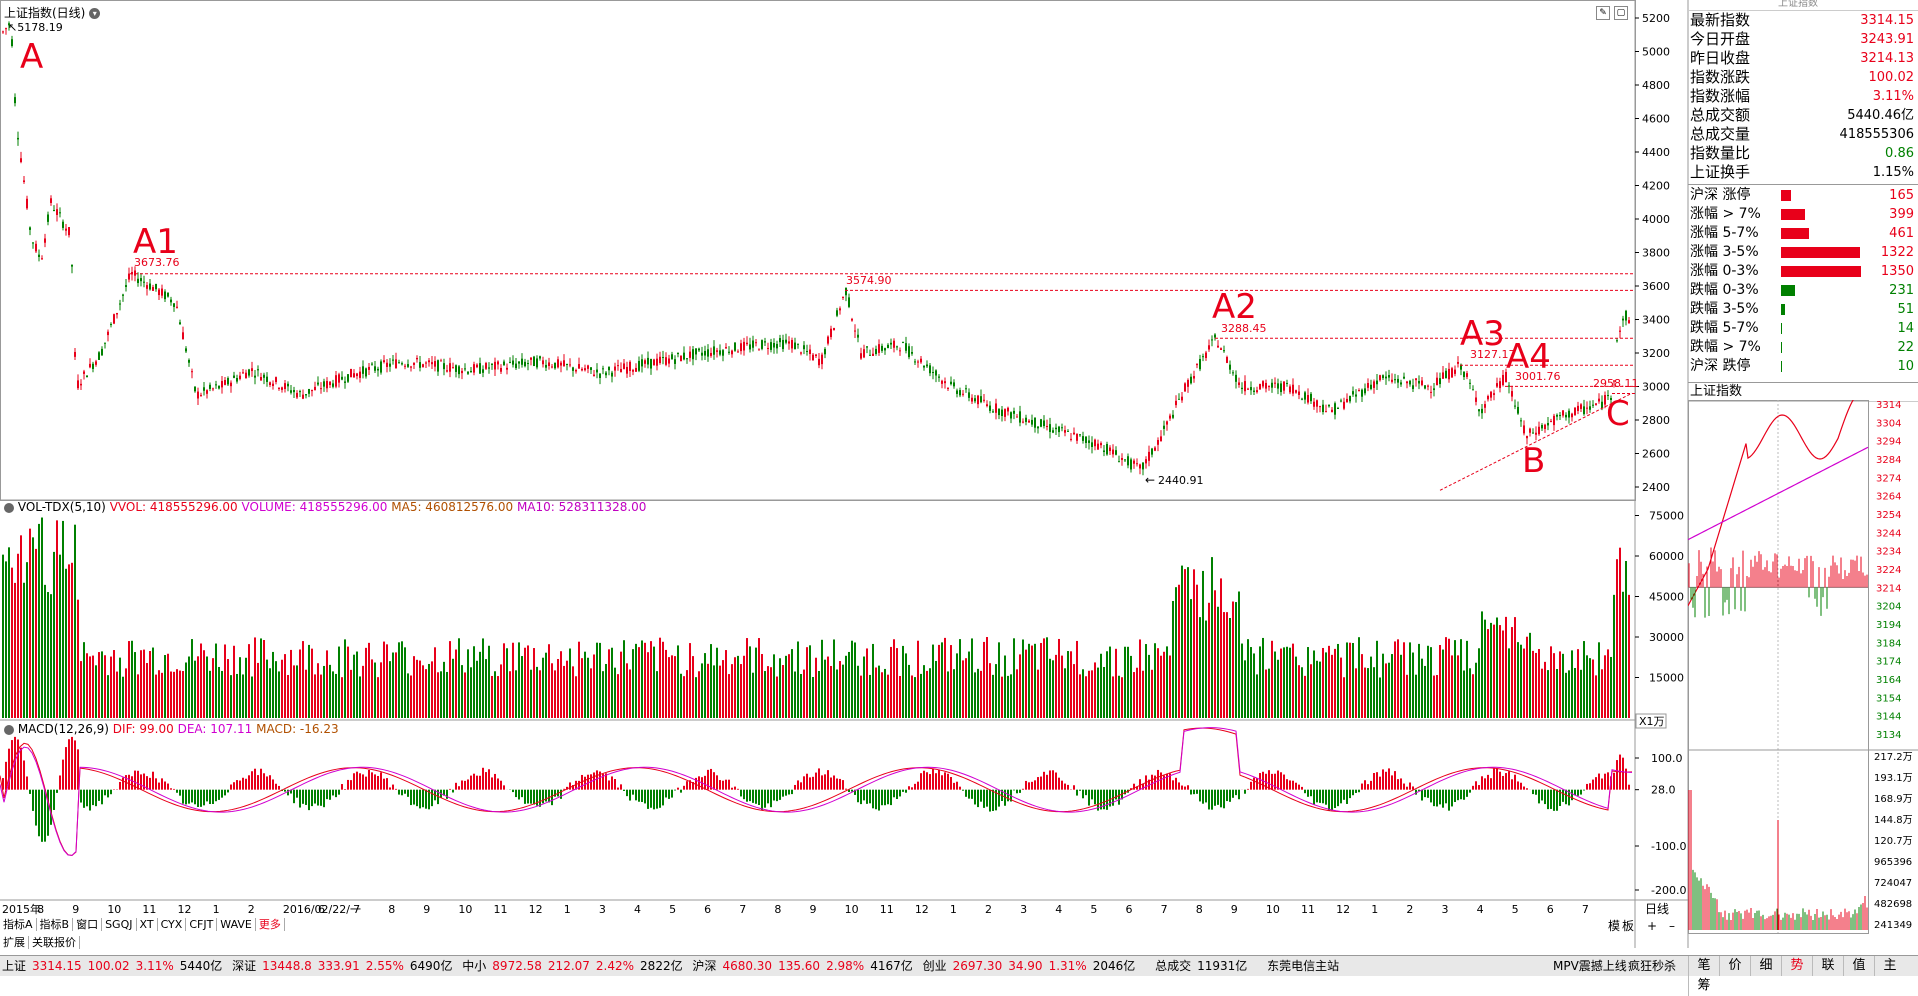 The image size is (1918, 996). I want to click on a1-value: 3673.76, so click(157, 262).